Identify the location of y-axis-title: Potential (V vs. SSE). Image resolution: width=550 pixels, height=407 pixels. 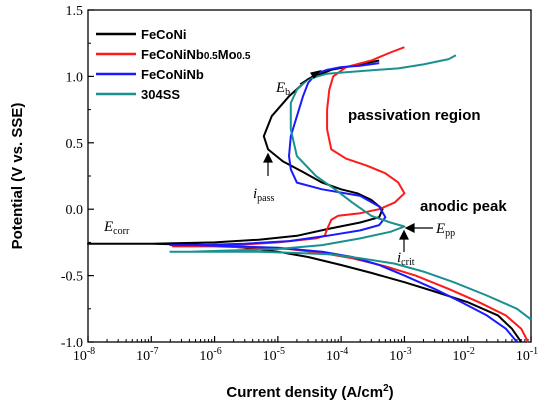
(17, 176).